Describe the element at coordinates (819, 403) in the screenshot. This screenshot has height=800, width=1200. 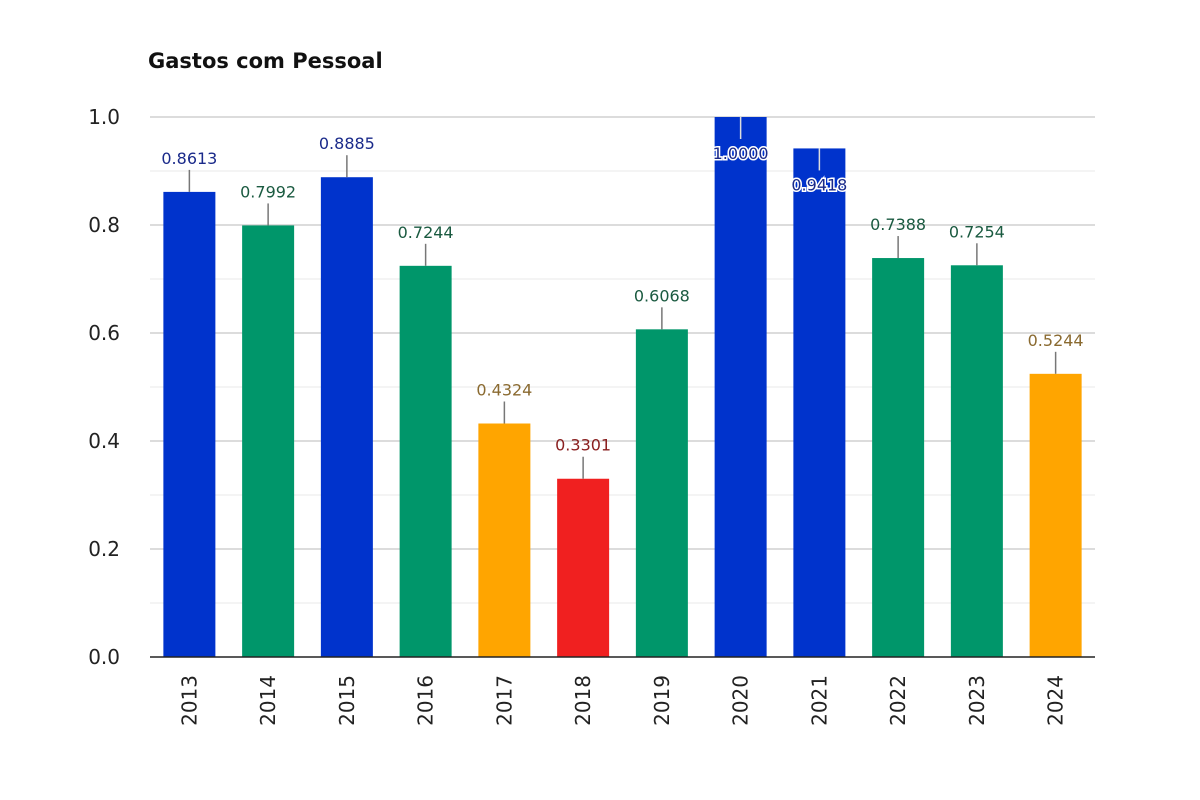
I see `bar-2021` at that location.